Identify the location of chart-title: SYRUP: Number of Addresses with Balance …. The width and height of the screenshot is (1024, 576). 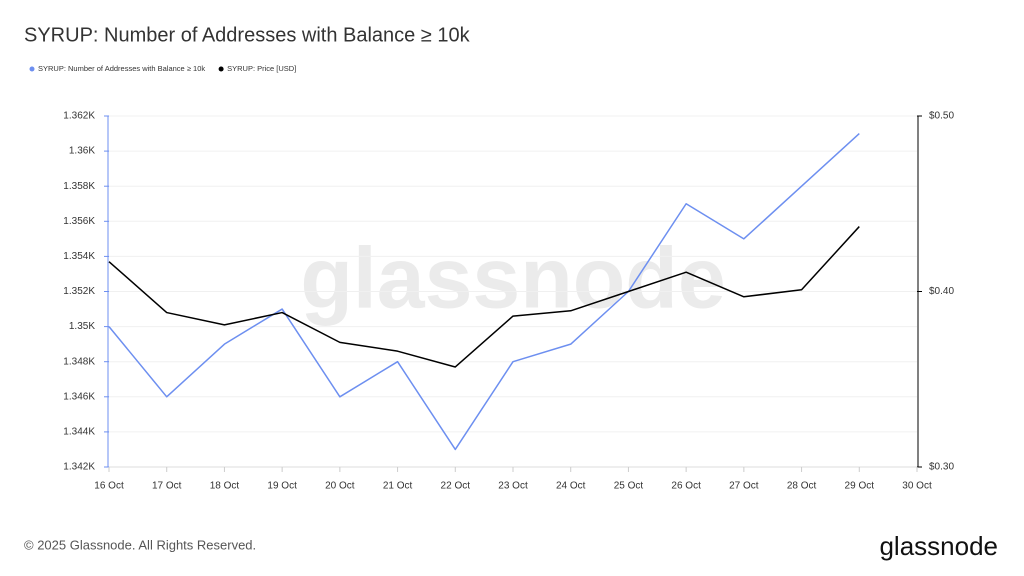
(247, 35).